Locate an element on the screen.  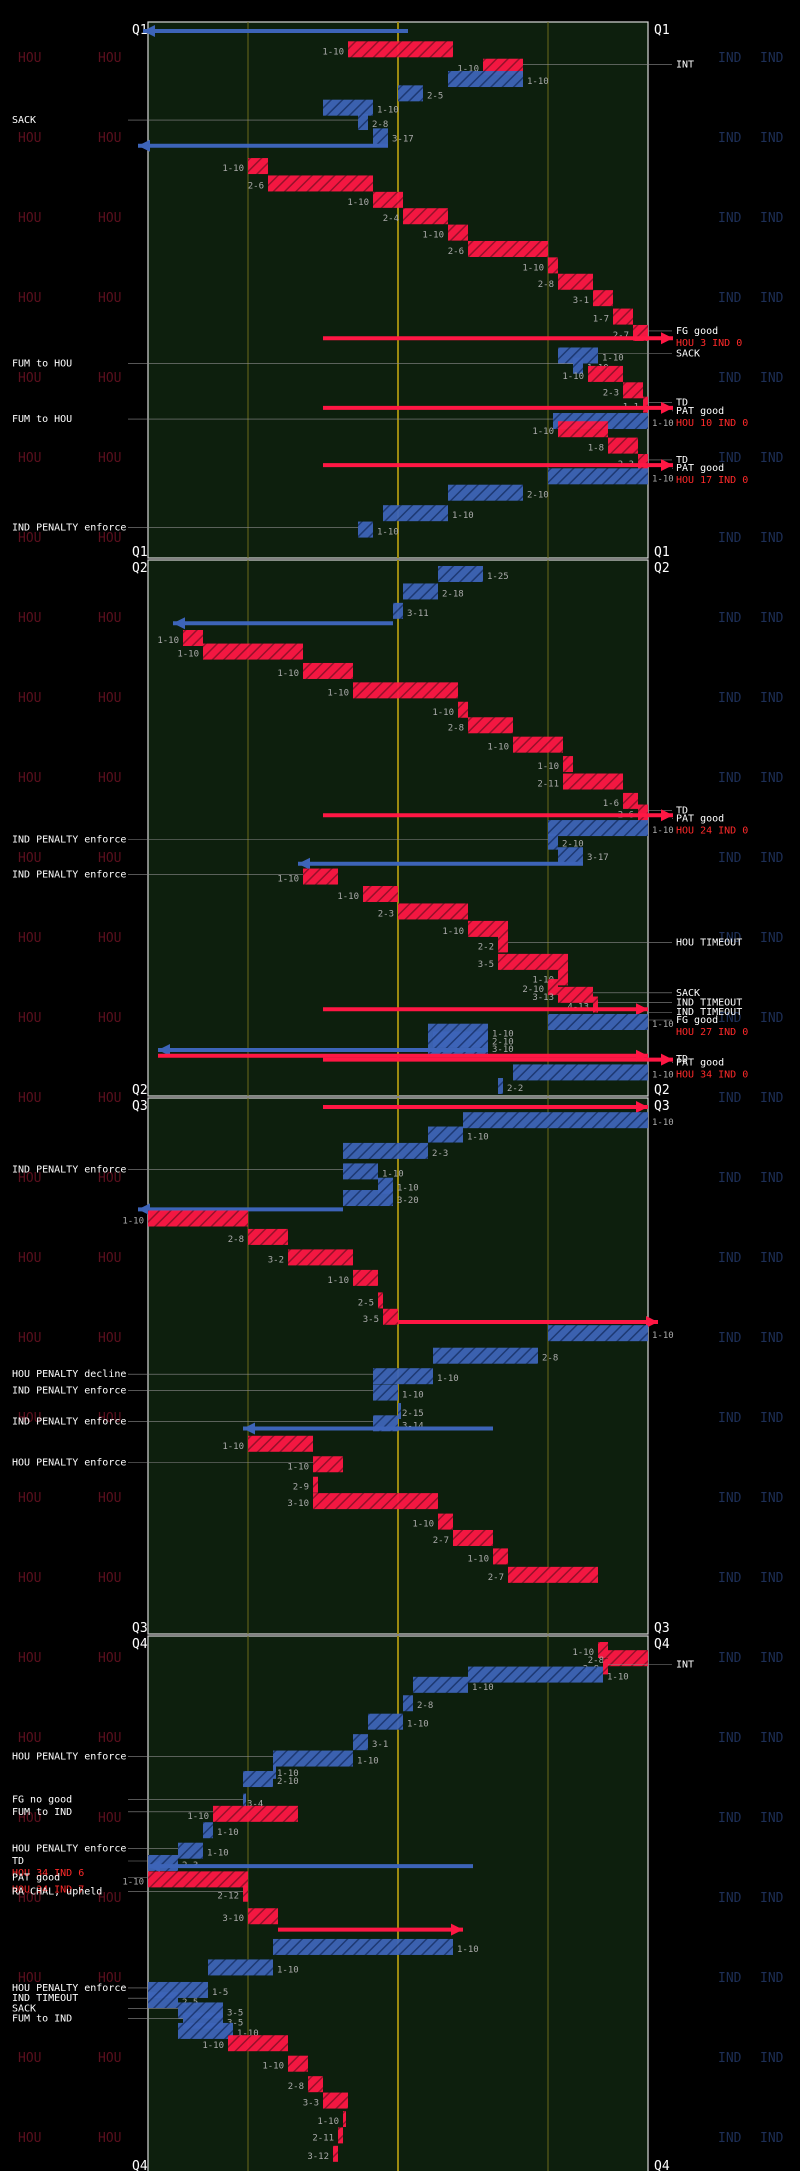
down-distance-label: 3-11 is located at coordinates (418, 614).